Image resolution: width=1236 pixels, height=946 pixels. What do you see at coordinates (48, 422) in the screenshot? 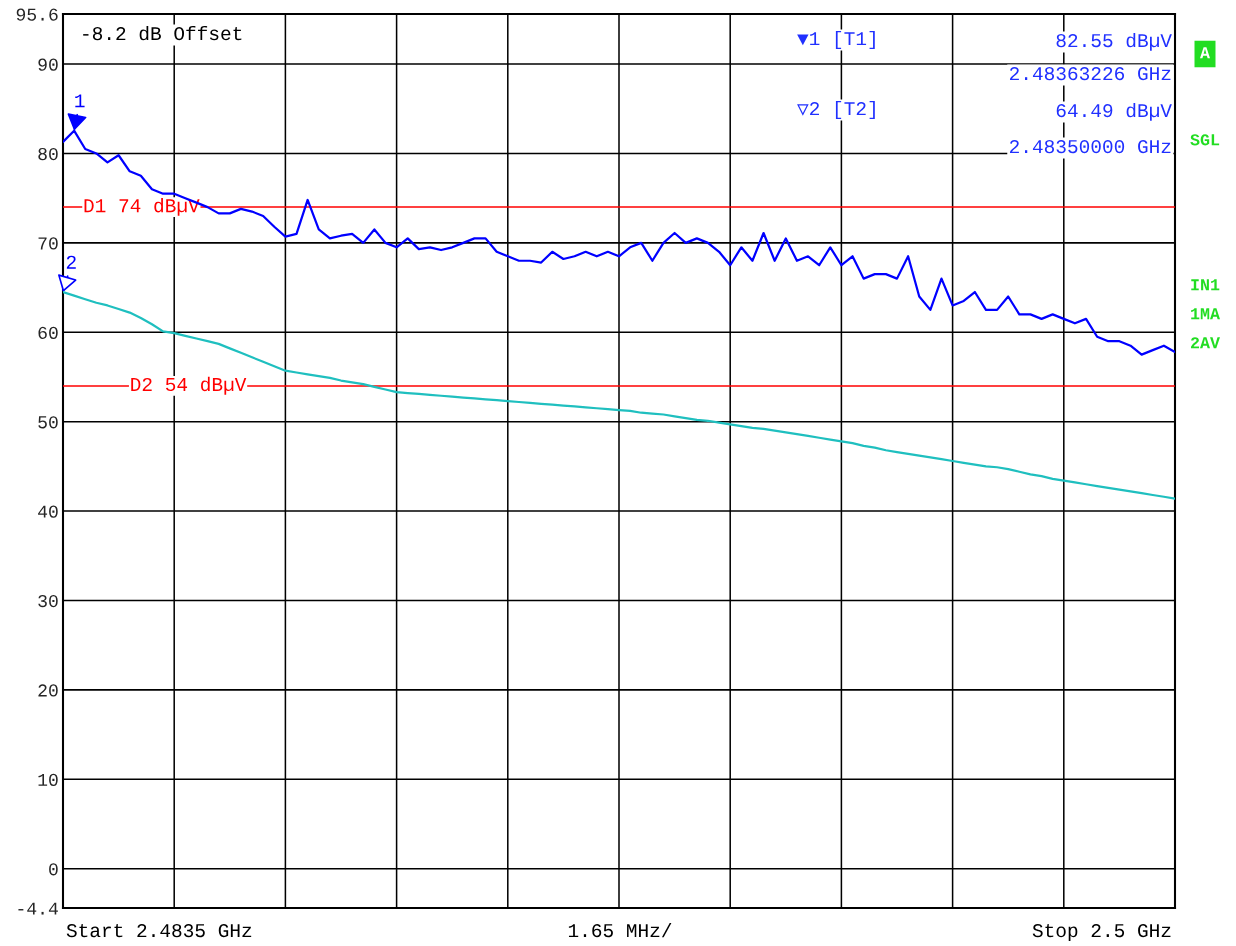
I see `y-tick-label: 50` at bounding box center [48, 422].